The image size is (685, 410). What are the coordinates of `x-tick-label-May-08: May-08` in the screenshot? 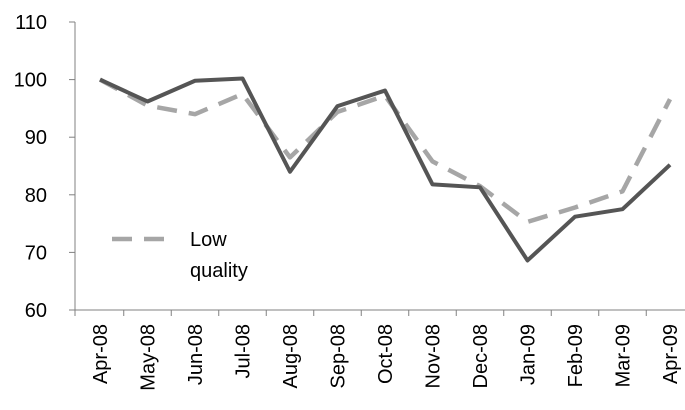 It's located at (149, 357).